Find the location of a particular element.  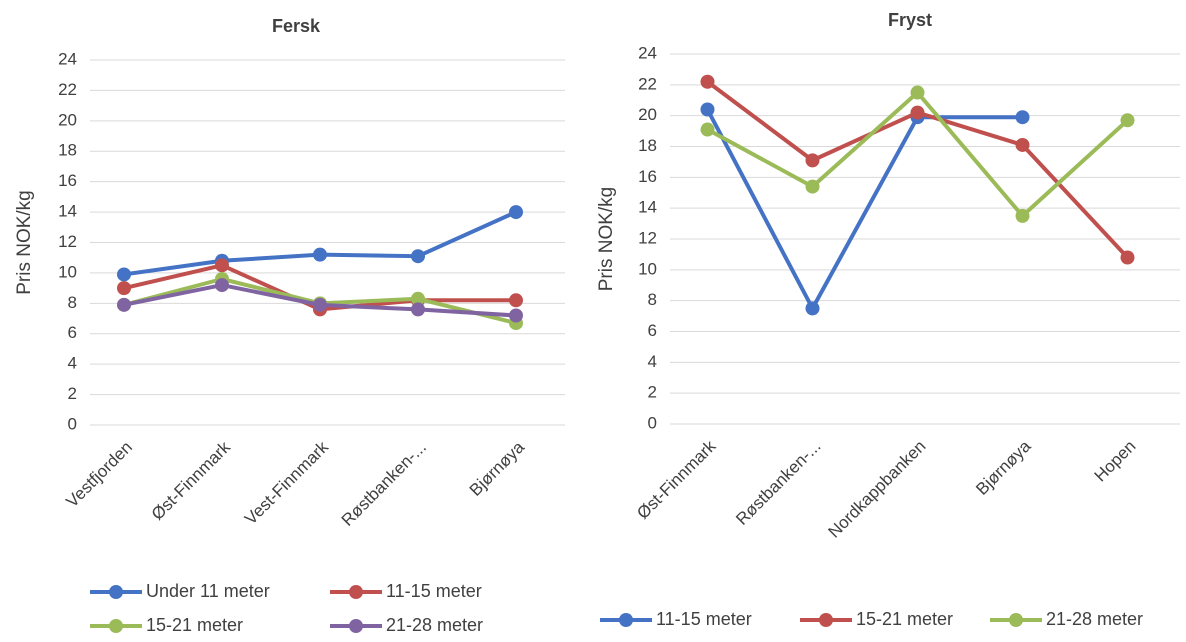

x-tick-label: Vest-Finnmark is located at coordinates (286, 482).